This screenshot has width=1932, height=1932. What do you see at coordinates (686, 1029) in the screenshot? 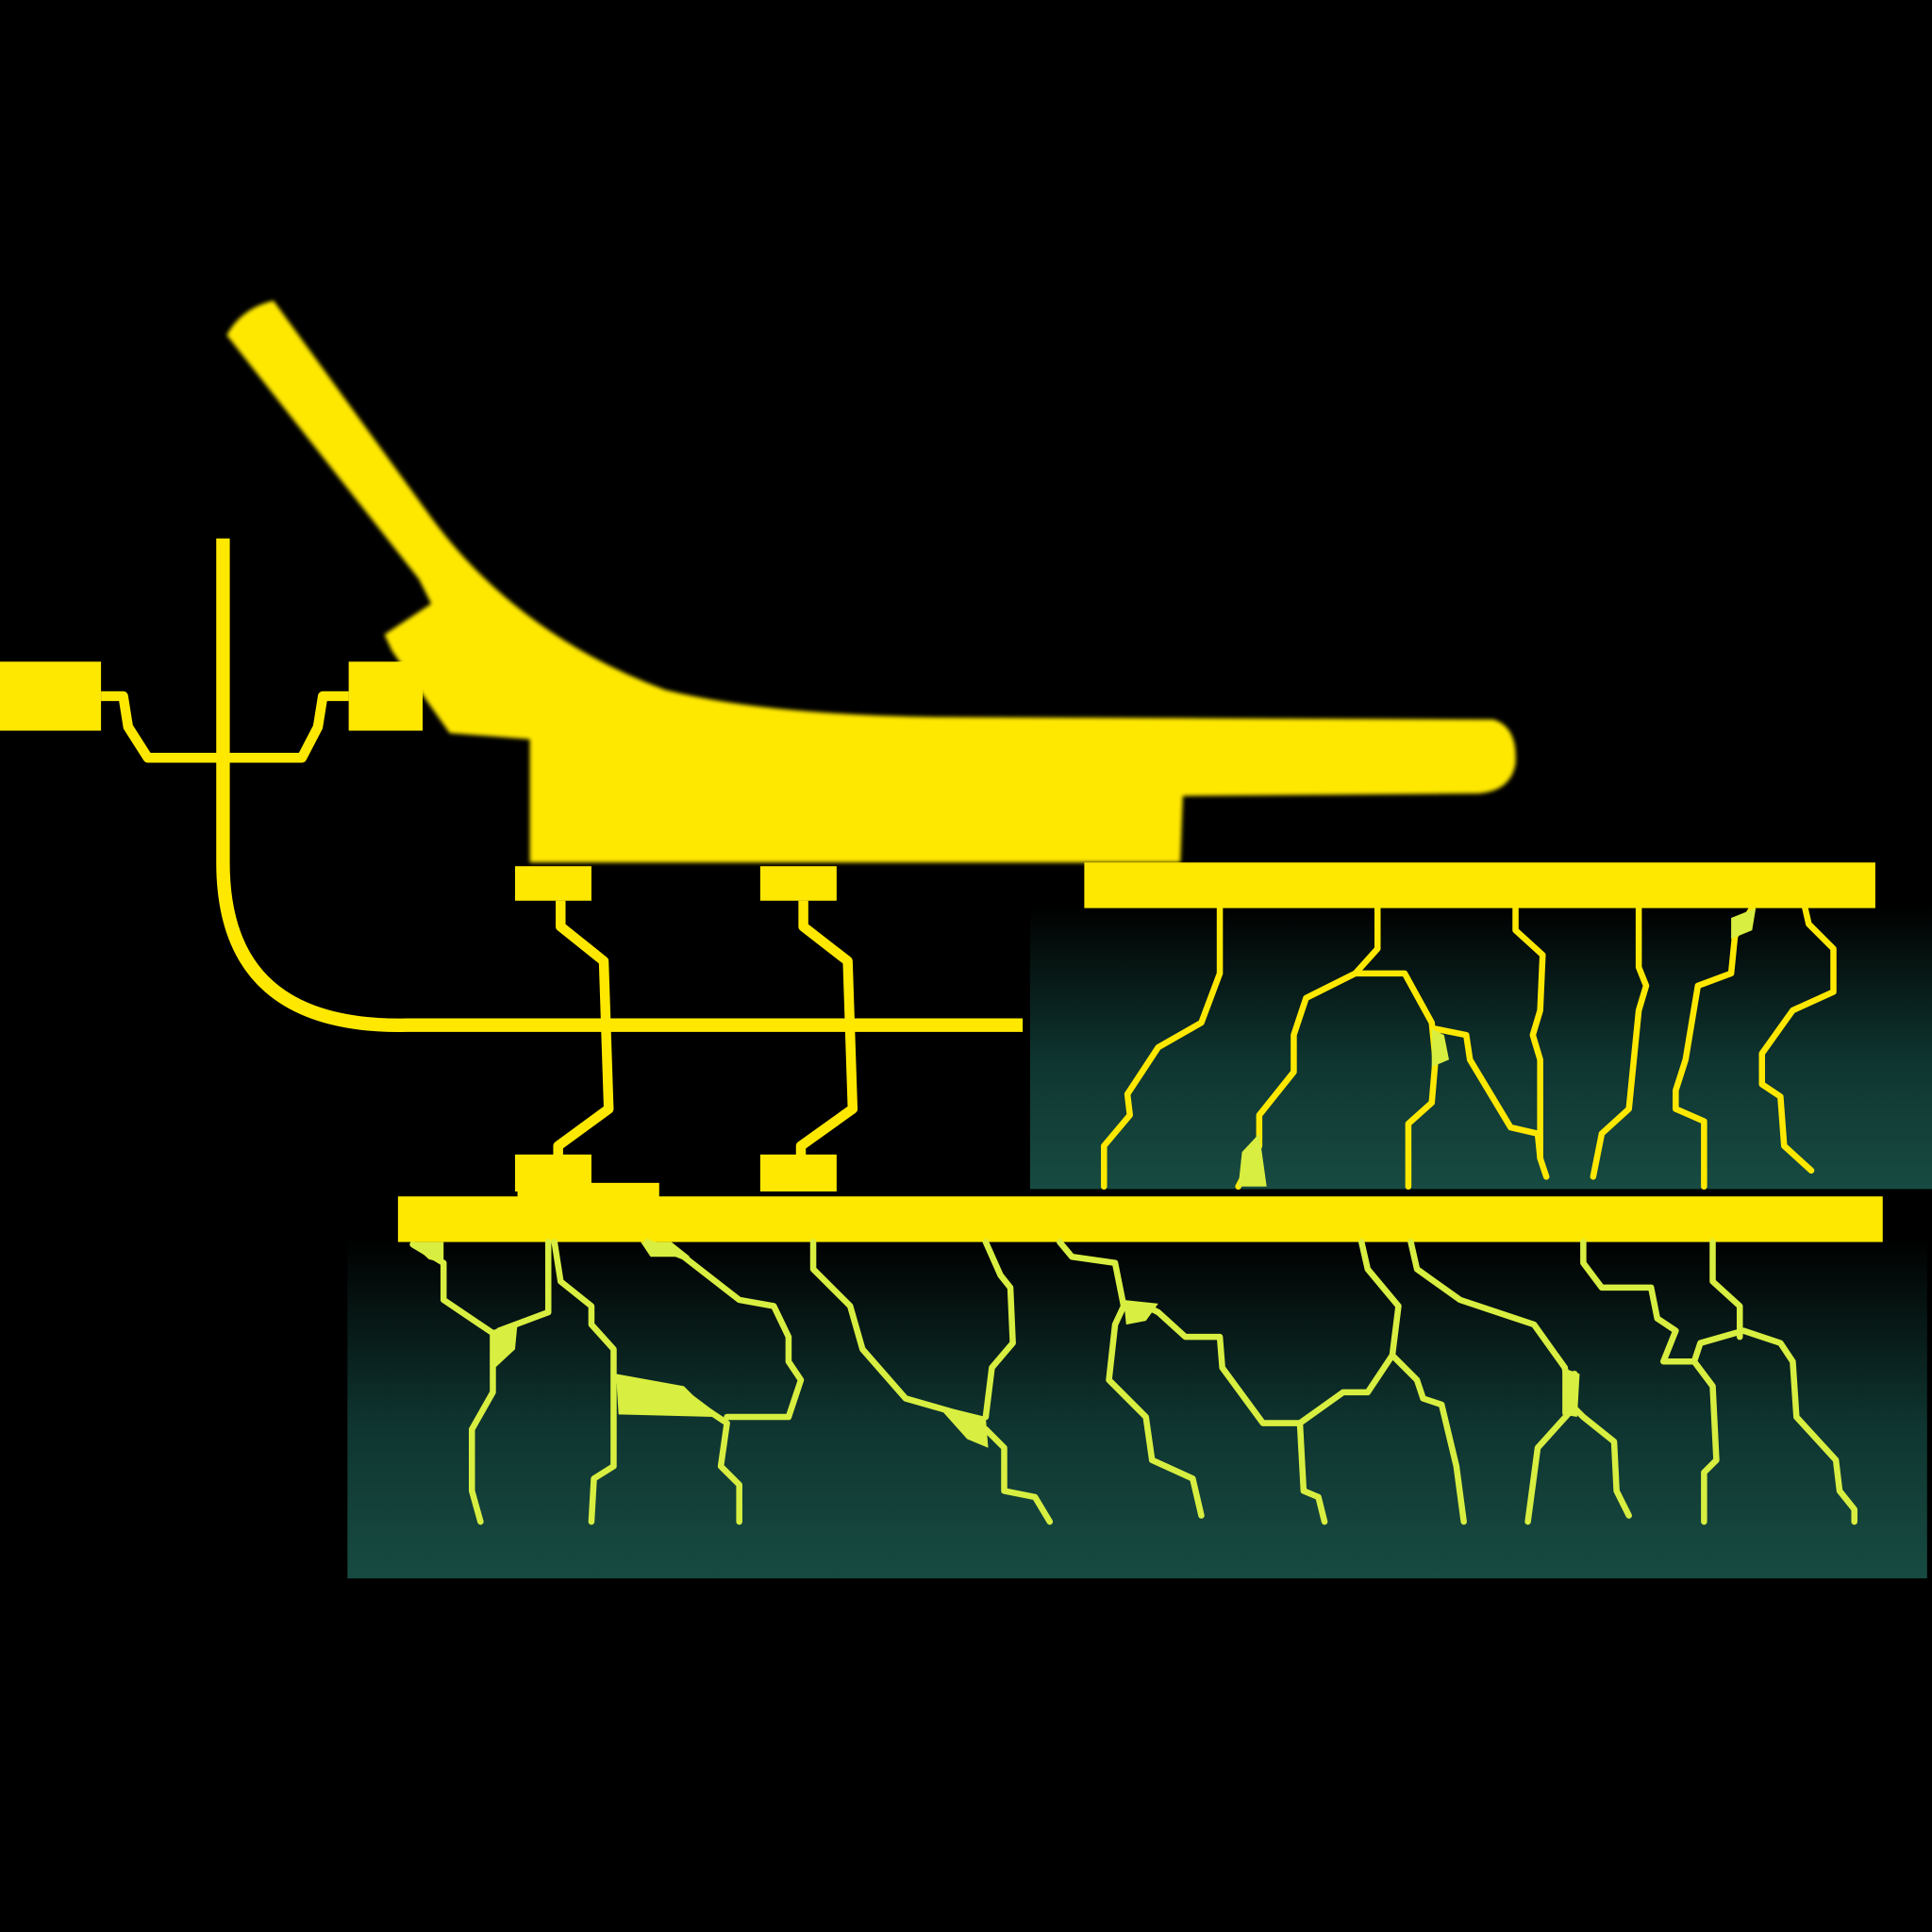
I see `center-traces` at bounding box center [686, 1029].